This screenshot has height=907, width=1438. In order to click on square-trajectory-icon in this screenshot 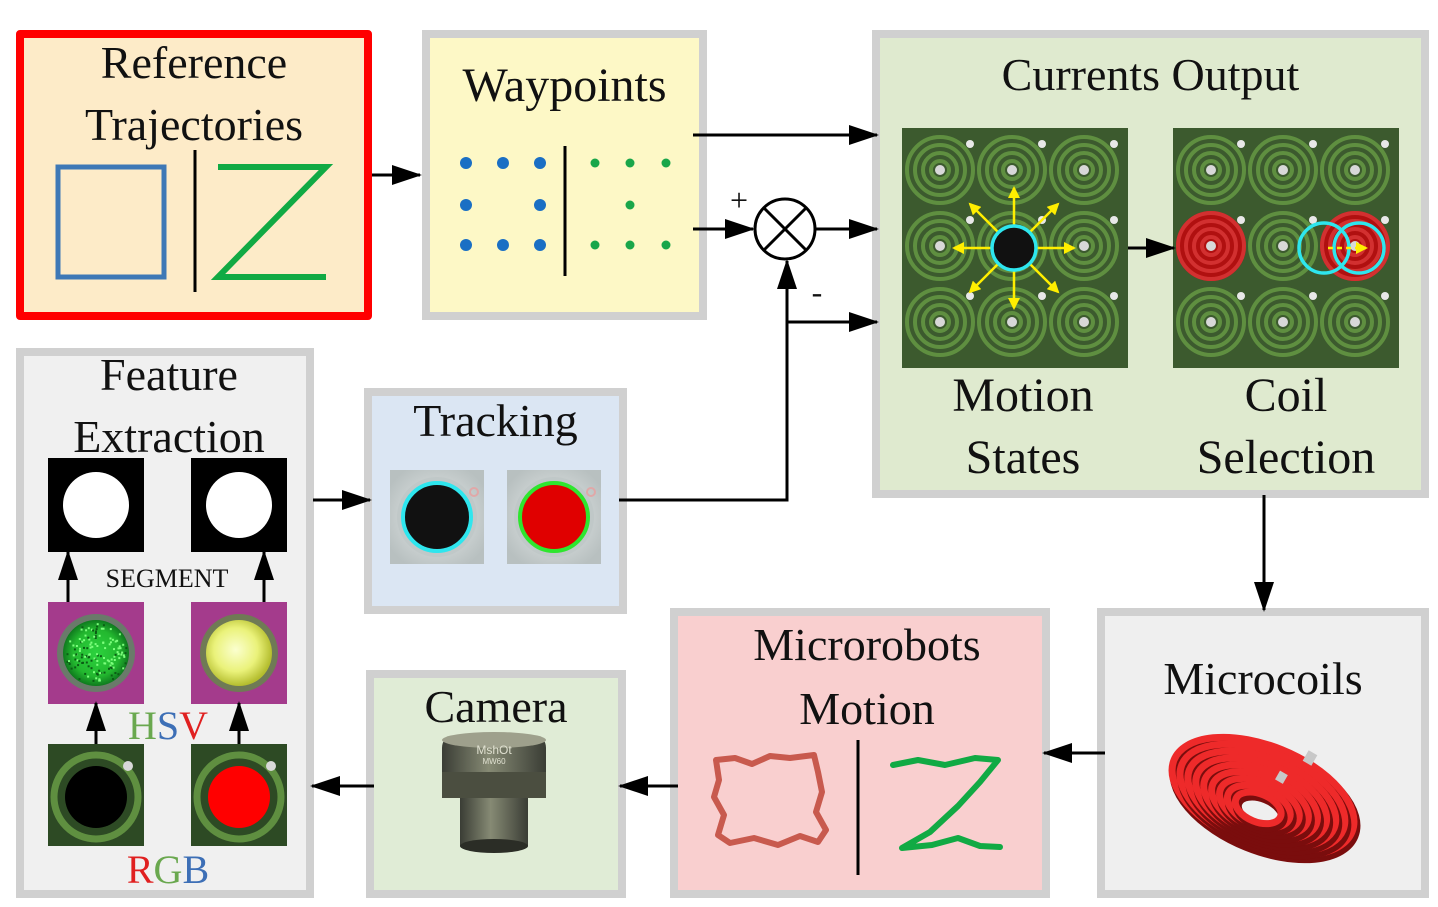, I will do `click(111, 222)`.